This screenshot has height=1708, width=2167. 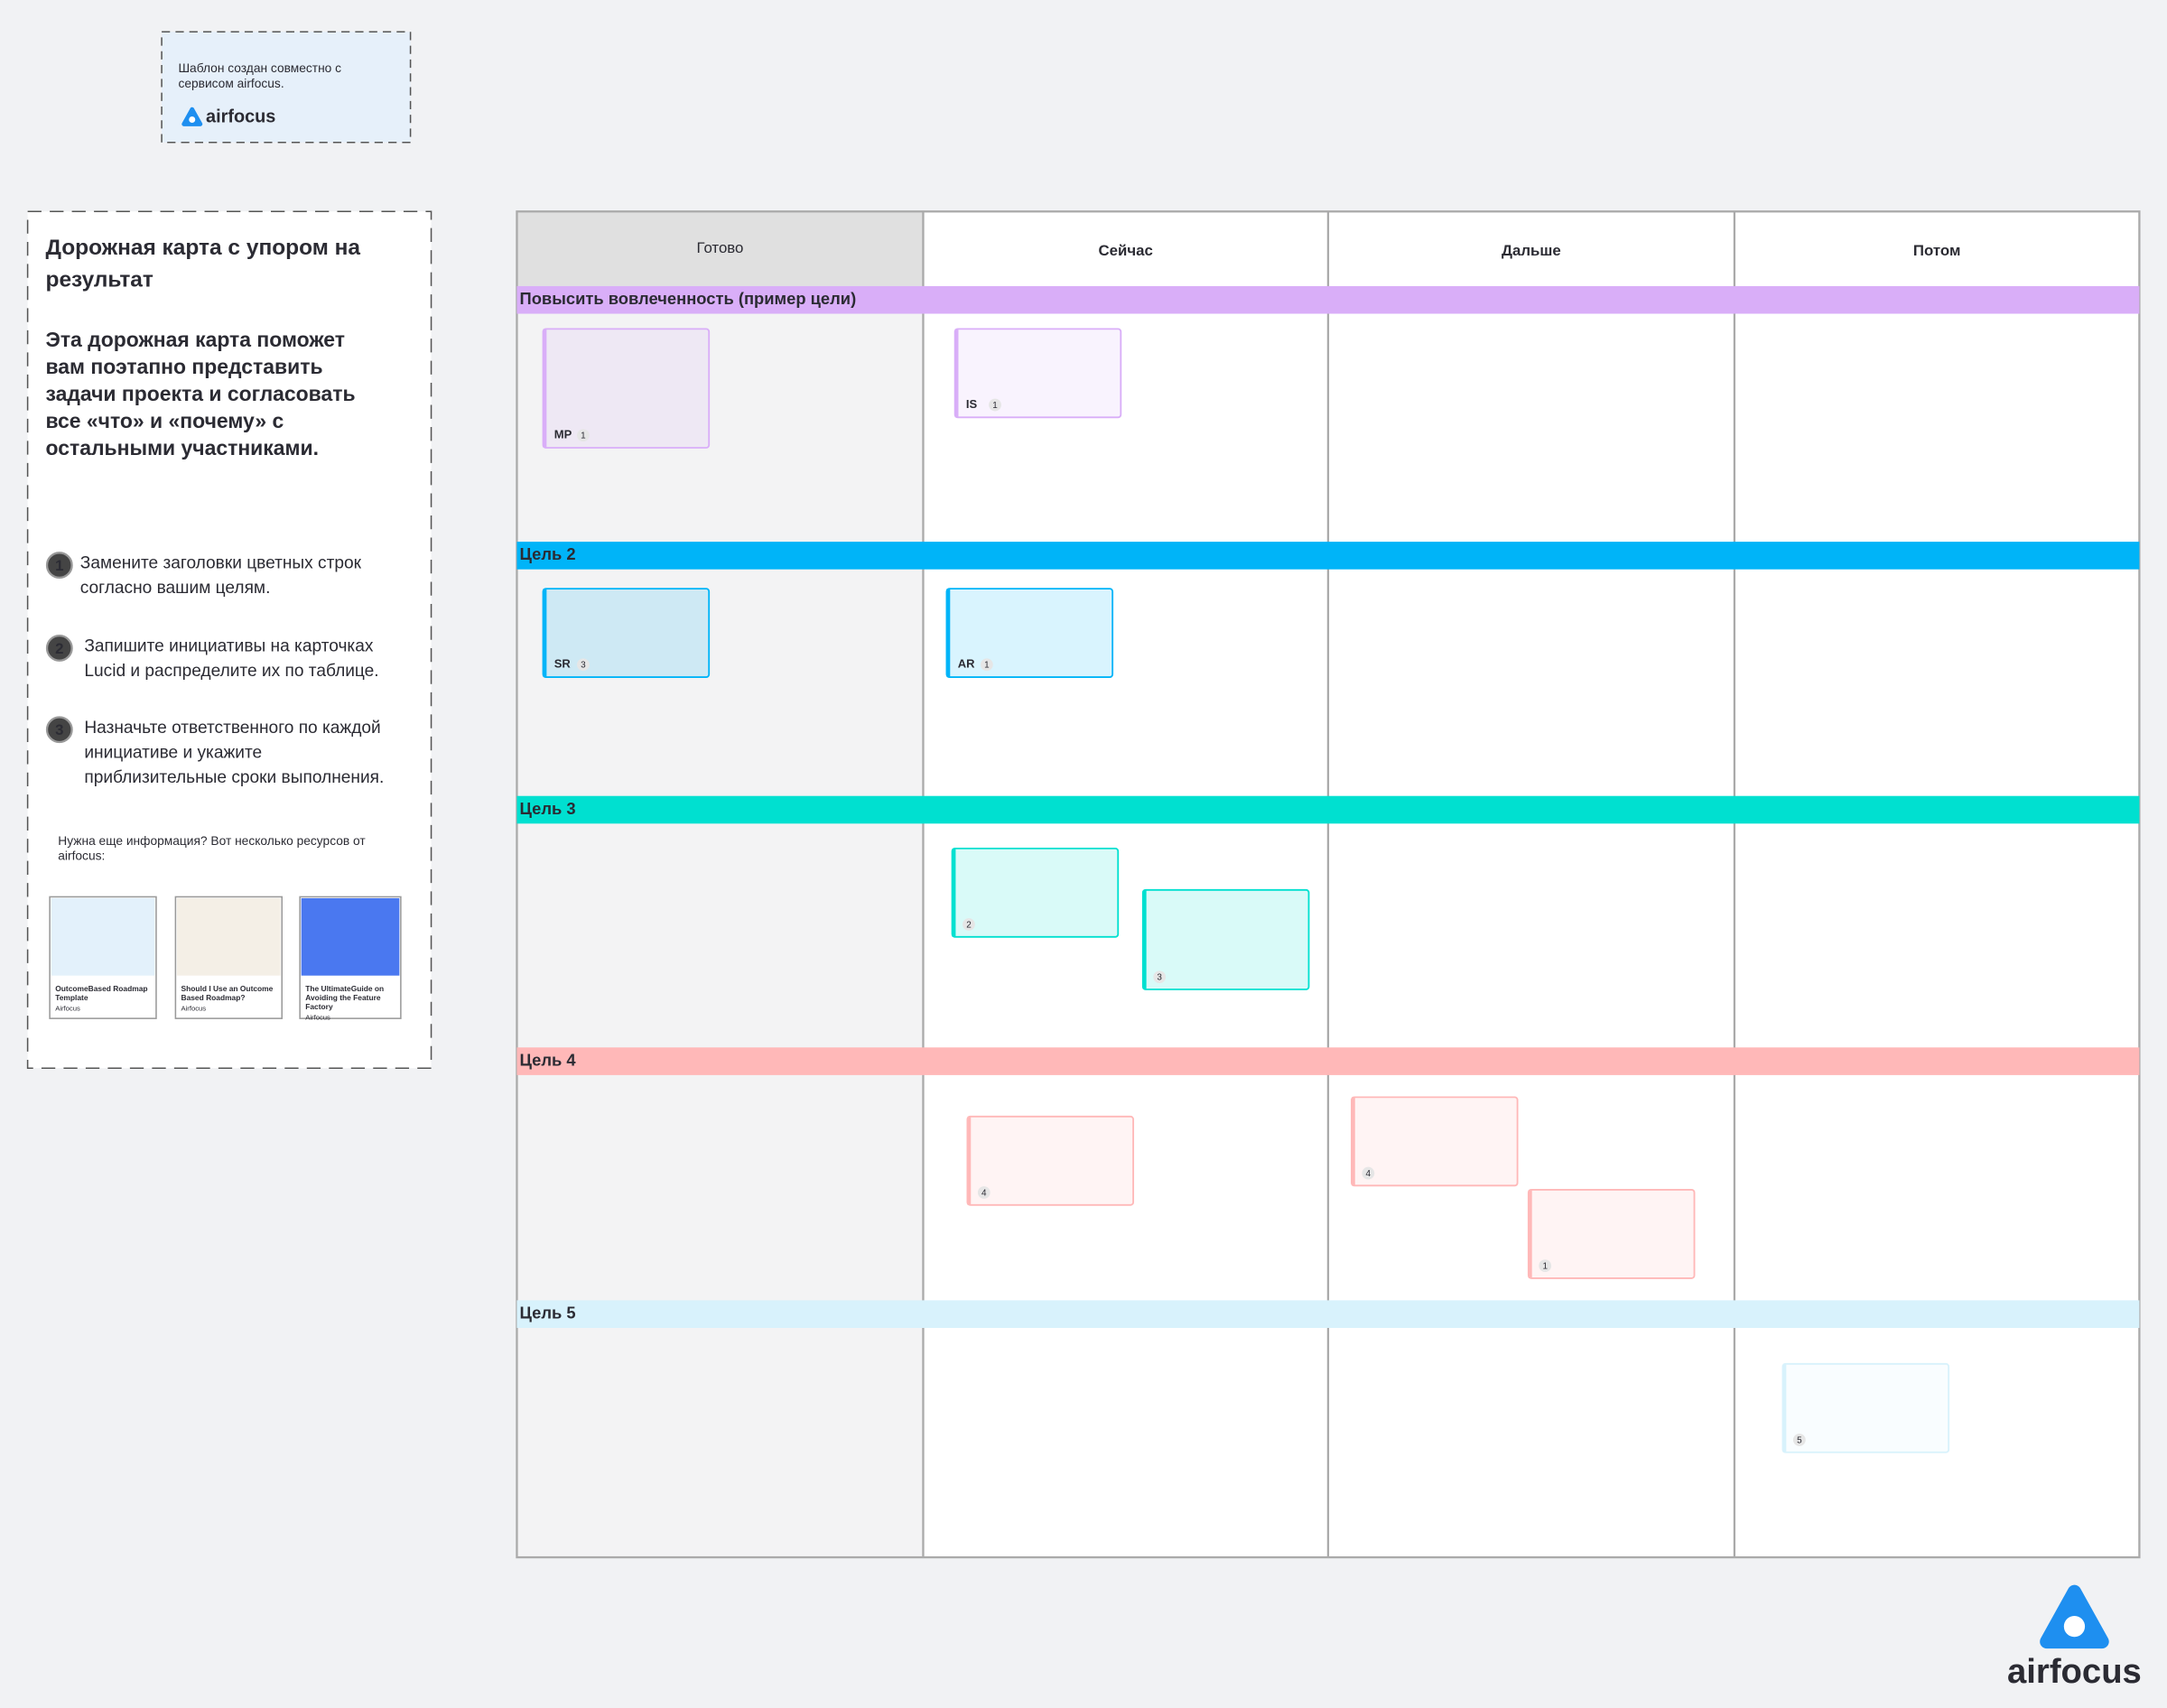 What do you see at coordinates (563, 664) in the screenshot?
I see `card-label: SR` at bounding box center [563, 664].